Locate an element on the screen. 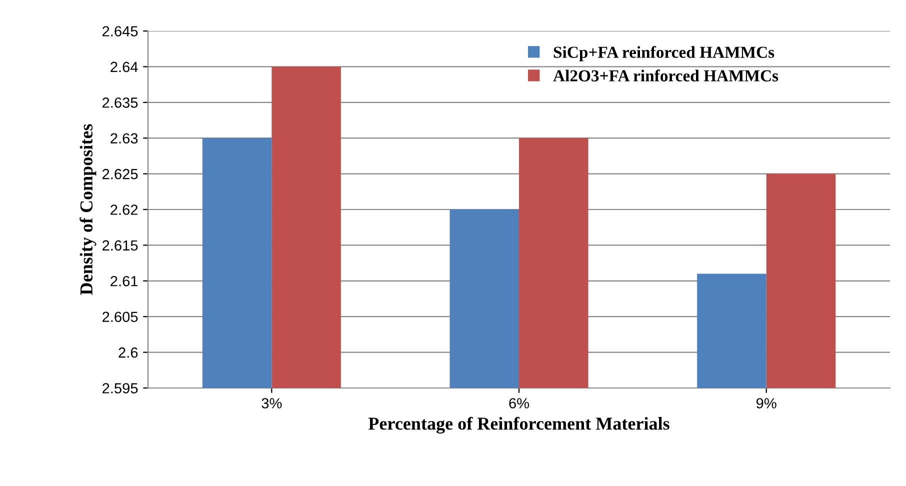 The width and height of the screenshot is (906, 486). legend-label: SiCp+FA reinforced HAMMCs is located at coordinates (664, 54).